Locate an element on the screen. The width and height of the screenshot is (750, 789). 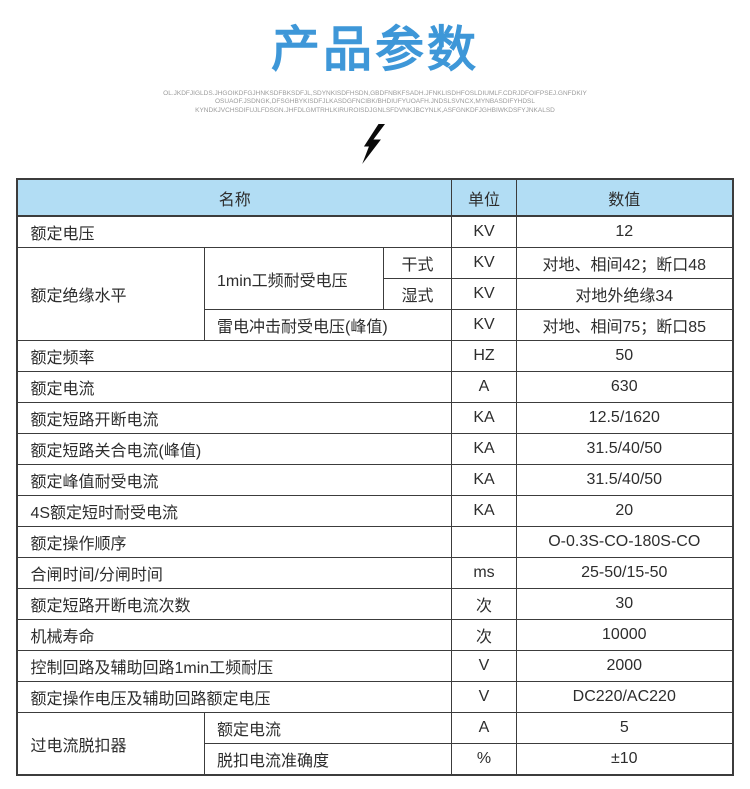
table-cell: O-0.3S-CO-180S-CO is located at coordinates (625, 542).